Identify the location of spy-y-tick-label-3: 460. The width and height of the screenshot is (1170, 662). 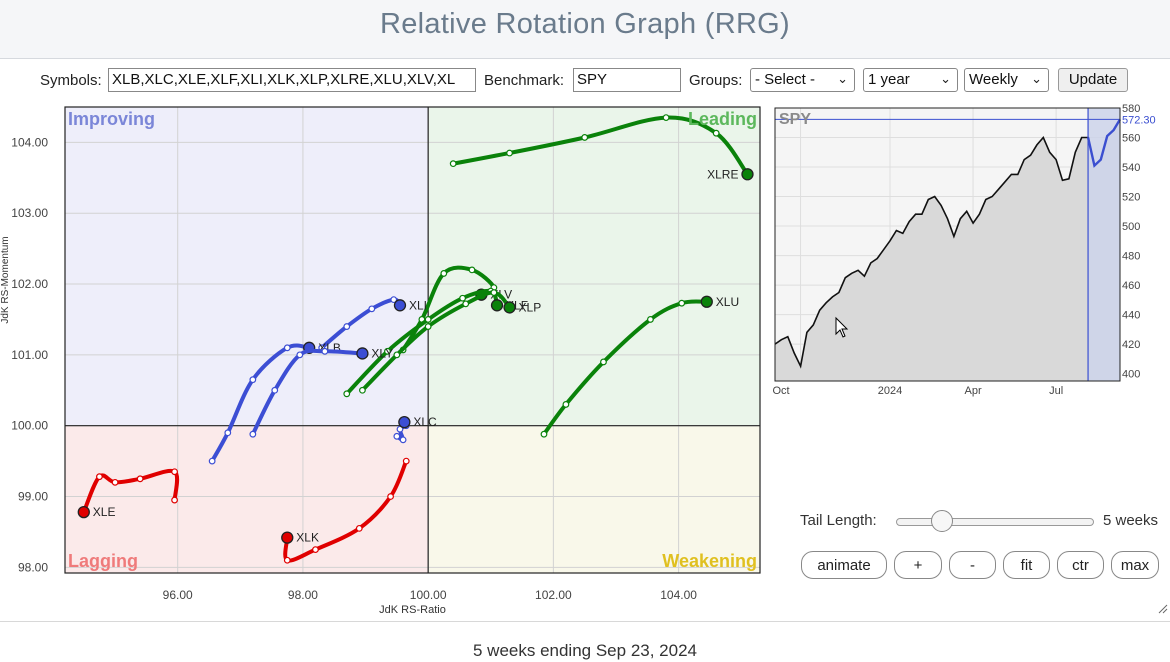
(1131, 286).